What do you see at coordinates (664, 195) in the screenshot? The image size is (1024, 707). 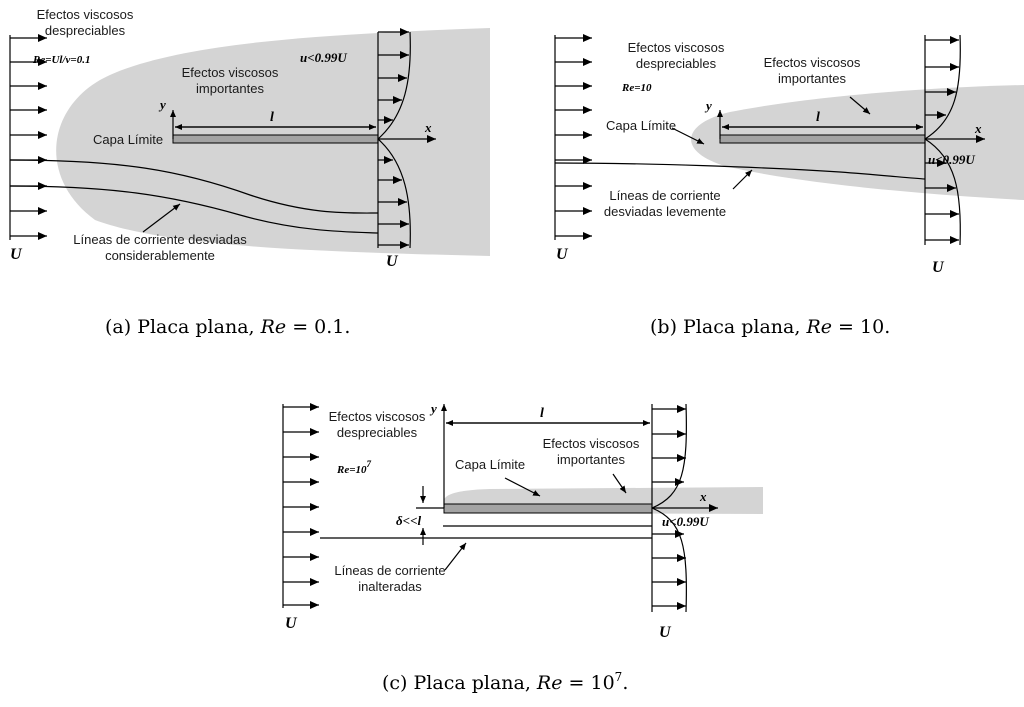 I see `streamlines-b-1: Líneas de corriente` at bounding box center [664, 195].